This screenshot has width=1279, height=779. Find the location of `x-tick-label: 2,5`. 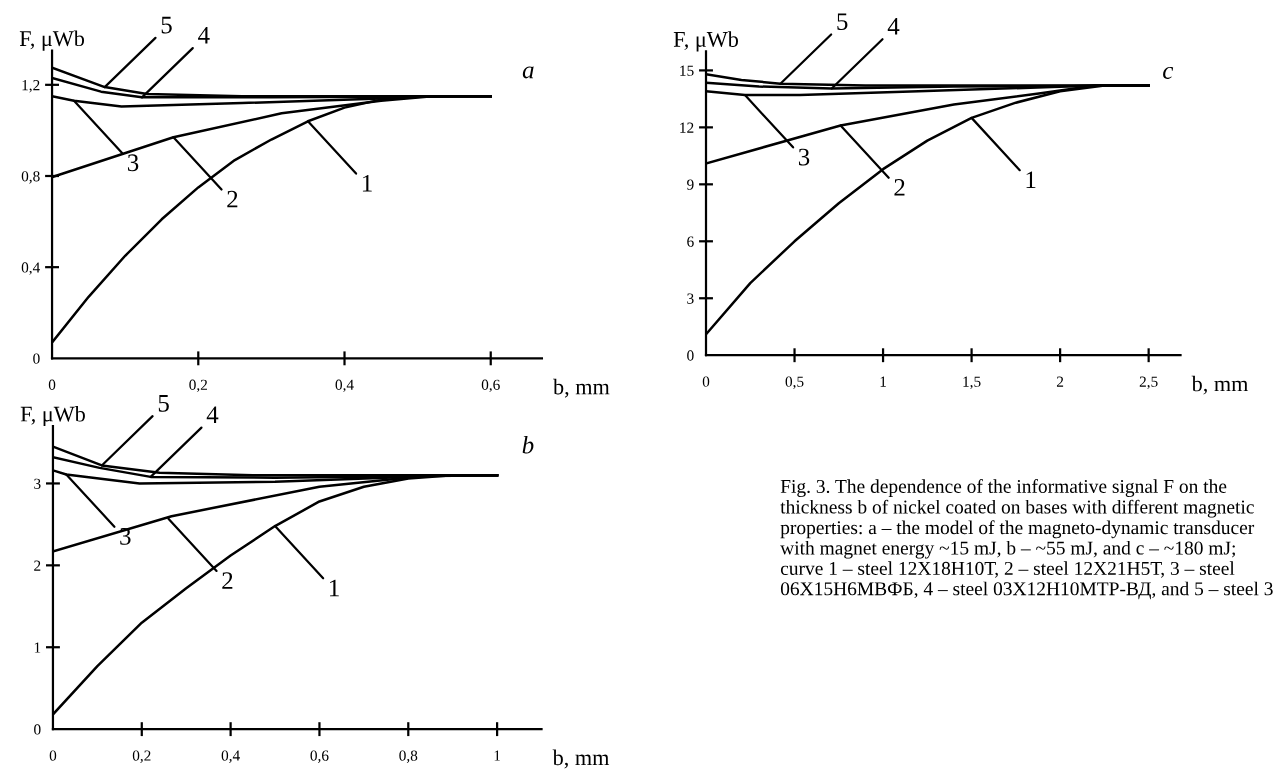

x-tick-label: 2,5 is located at coordinates (1148, 383).